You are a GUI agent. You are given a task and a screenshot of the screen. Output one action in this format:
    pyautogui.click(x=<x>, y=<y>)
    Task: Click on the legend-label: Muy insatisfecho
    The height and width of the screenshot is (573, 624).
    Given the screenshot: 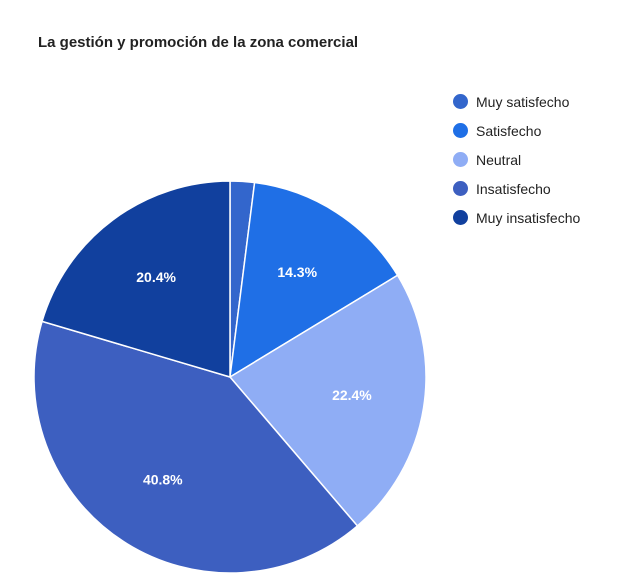 What is the action you would take?
    pyautogui.click(x=528, y=217)
    